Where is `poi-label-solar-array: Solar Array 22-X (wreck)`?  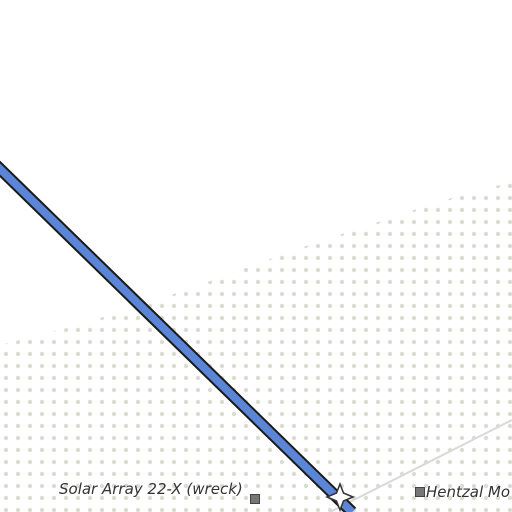
poi-label-solar-array: Solar Array 22-X (wreck) is located at coordinates (151, 489).